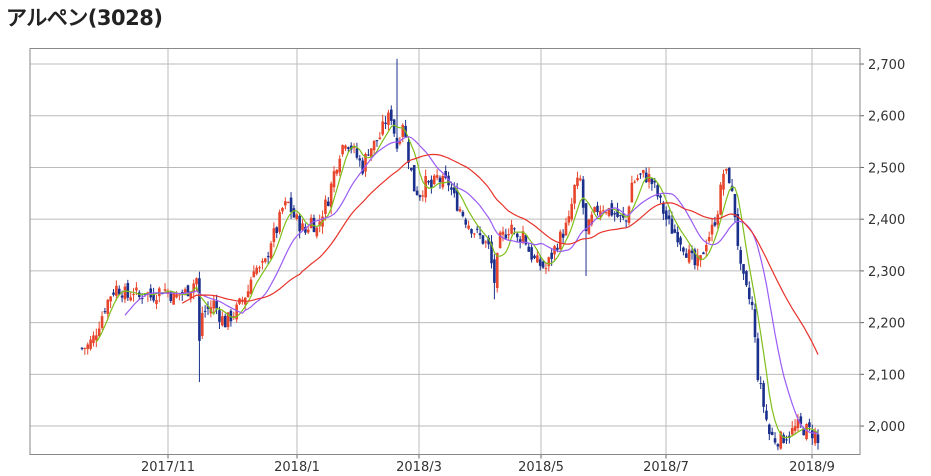  What do you see at coordinates (882, 246) in the screenshot?
I see `y-axis-ticks: 2,700 2,600 2,500 2,400 2,300 2,200 2,100 2,000` at bounding box center [882, 246].